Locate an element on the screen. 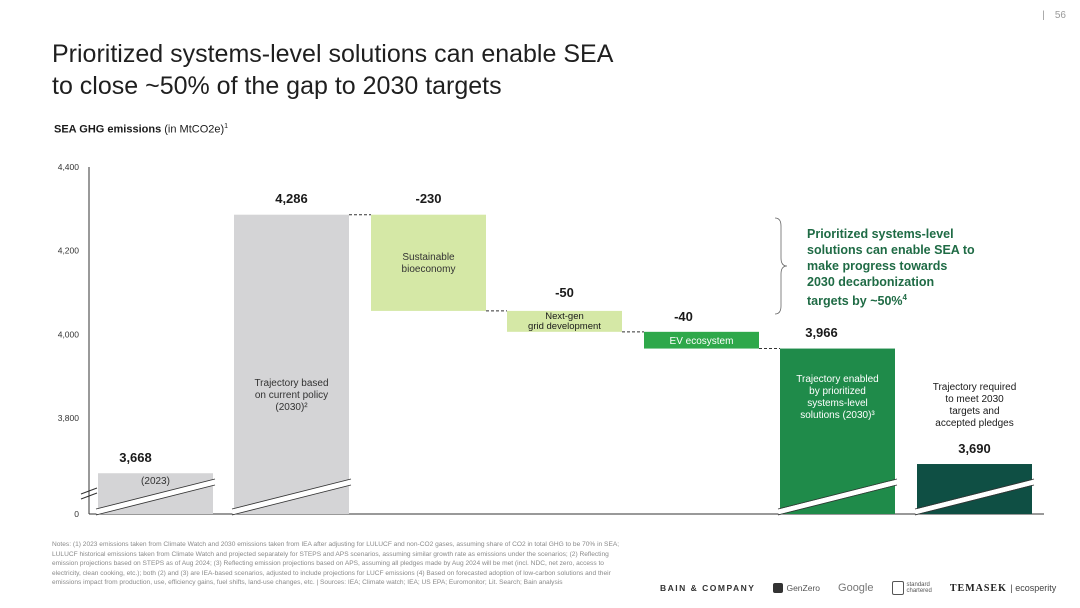 This screenshot has width=1080, height=608. callout-footnote: 4 is located at coordinates (904, 297).